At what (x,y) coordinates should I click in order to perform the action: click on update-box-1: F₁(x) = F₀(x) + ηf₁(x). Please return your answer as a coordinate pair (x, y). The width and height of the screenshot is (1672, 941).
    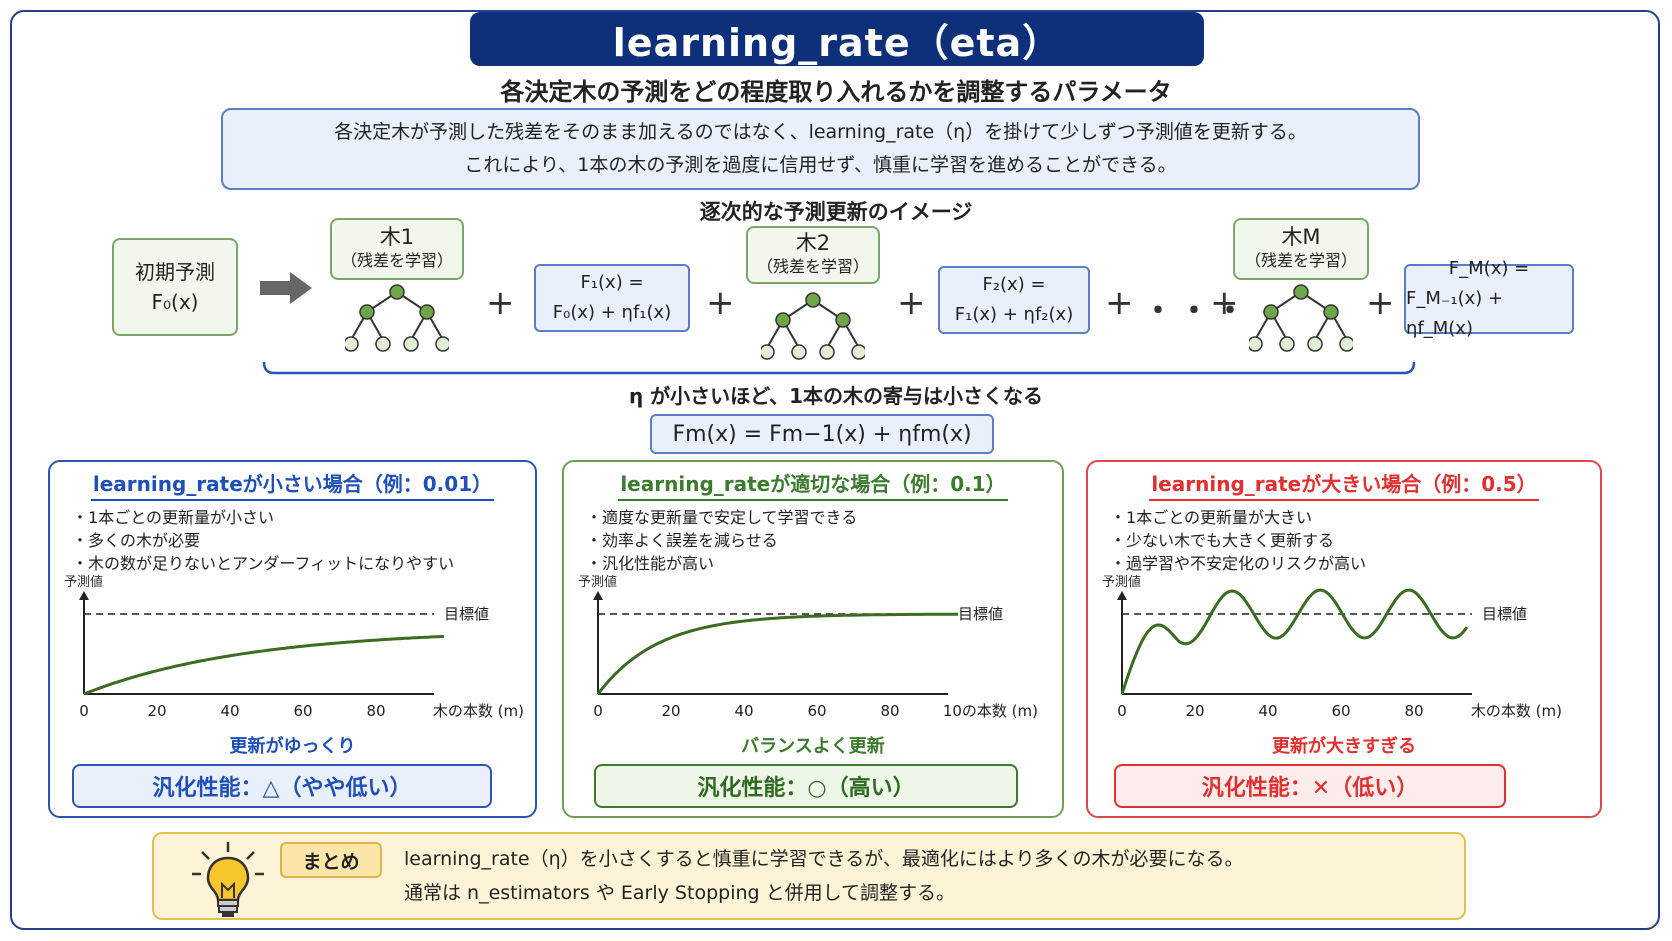
    Looking at the image, I should click on (612, 298).